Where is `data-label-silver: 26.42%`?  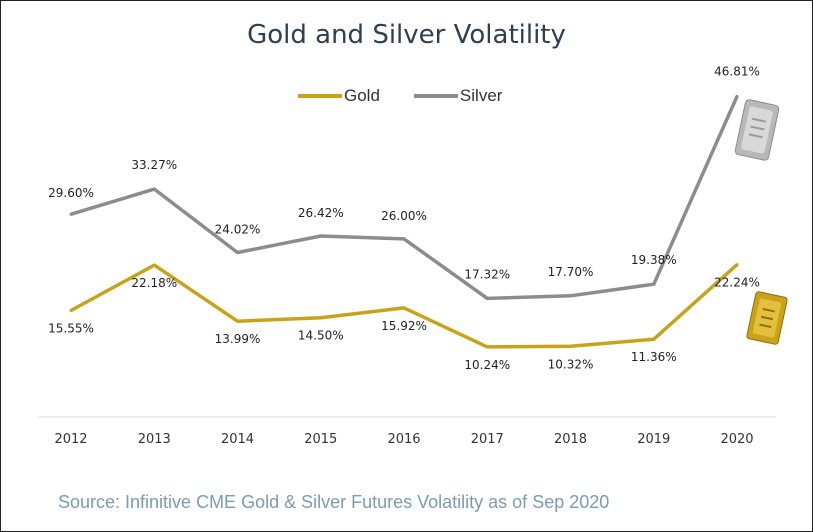 data-label-silver: 26.42% is located at coordinates (321, 213).